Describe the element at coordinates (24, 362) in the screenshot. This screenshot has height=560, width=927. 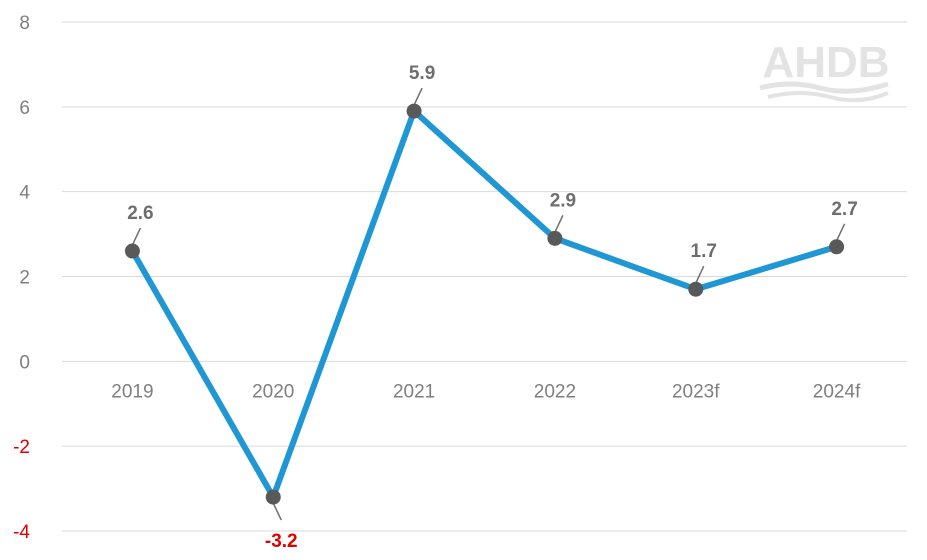
I see `y-tick-label: 0` at that location.